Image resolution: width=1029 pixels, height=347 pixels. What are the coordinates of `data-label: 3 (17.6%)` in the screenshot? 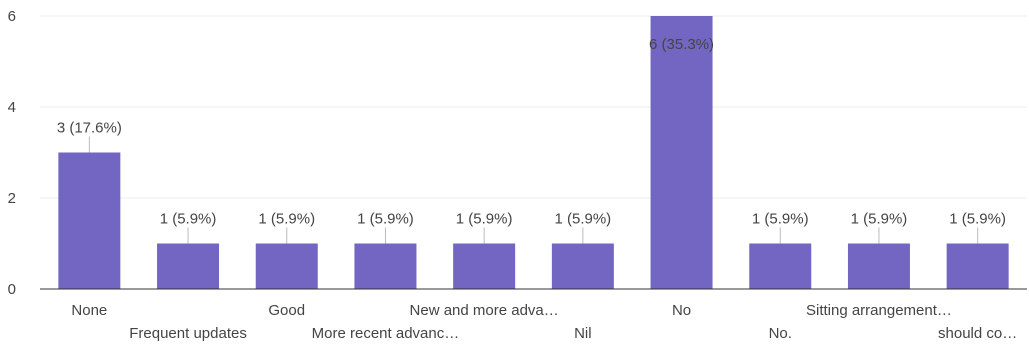 It's located at (89, 128).